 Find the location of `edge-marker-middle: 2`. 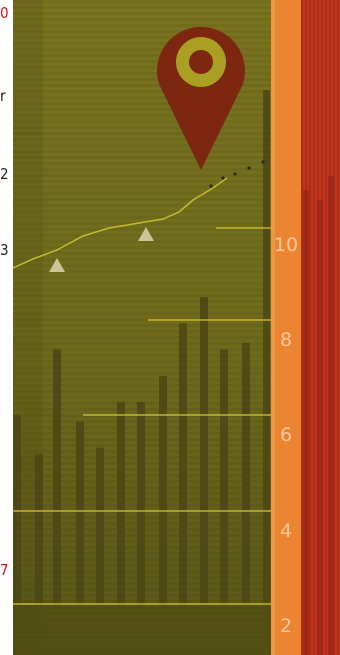

edge-marker-middle: 2 is located at coordinates (4, 174).